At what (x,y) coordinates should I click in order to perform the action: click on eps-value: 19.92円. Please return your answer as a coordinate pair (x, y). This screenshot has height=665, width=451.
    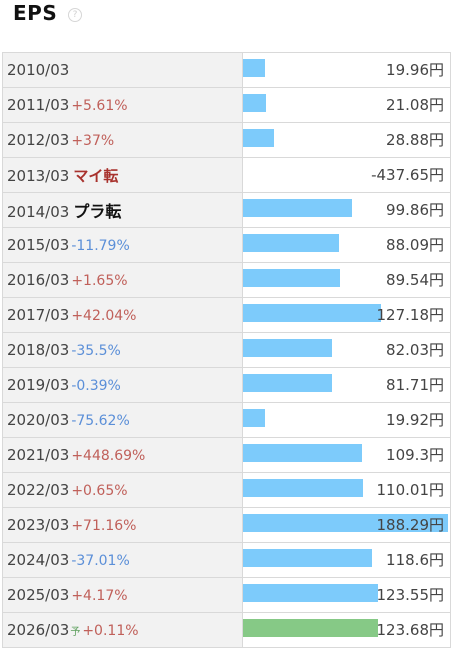
    Looking at the image, I should click on (415, 420).